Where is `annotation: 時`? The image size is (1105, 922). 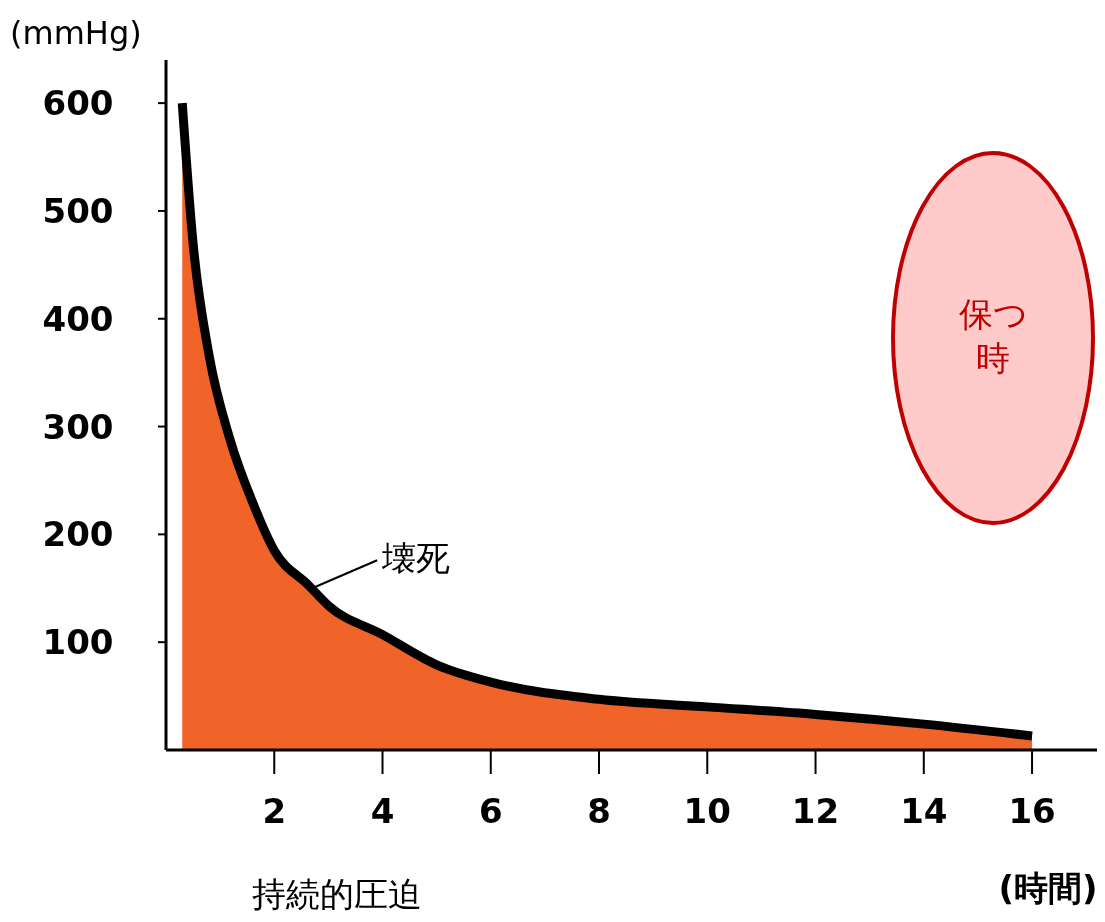
annotation: 時 is located at coordinates (993, 358).